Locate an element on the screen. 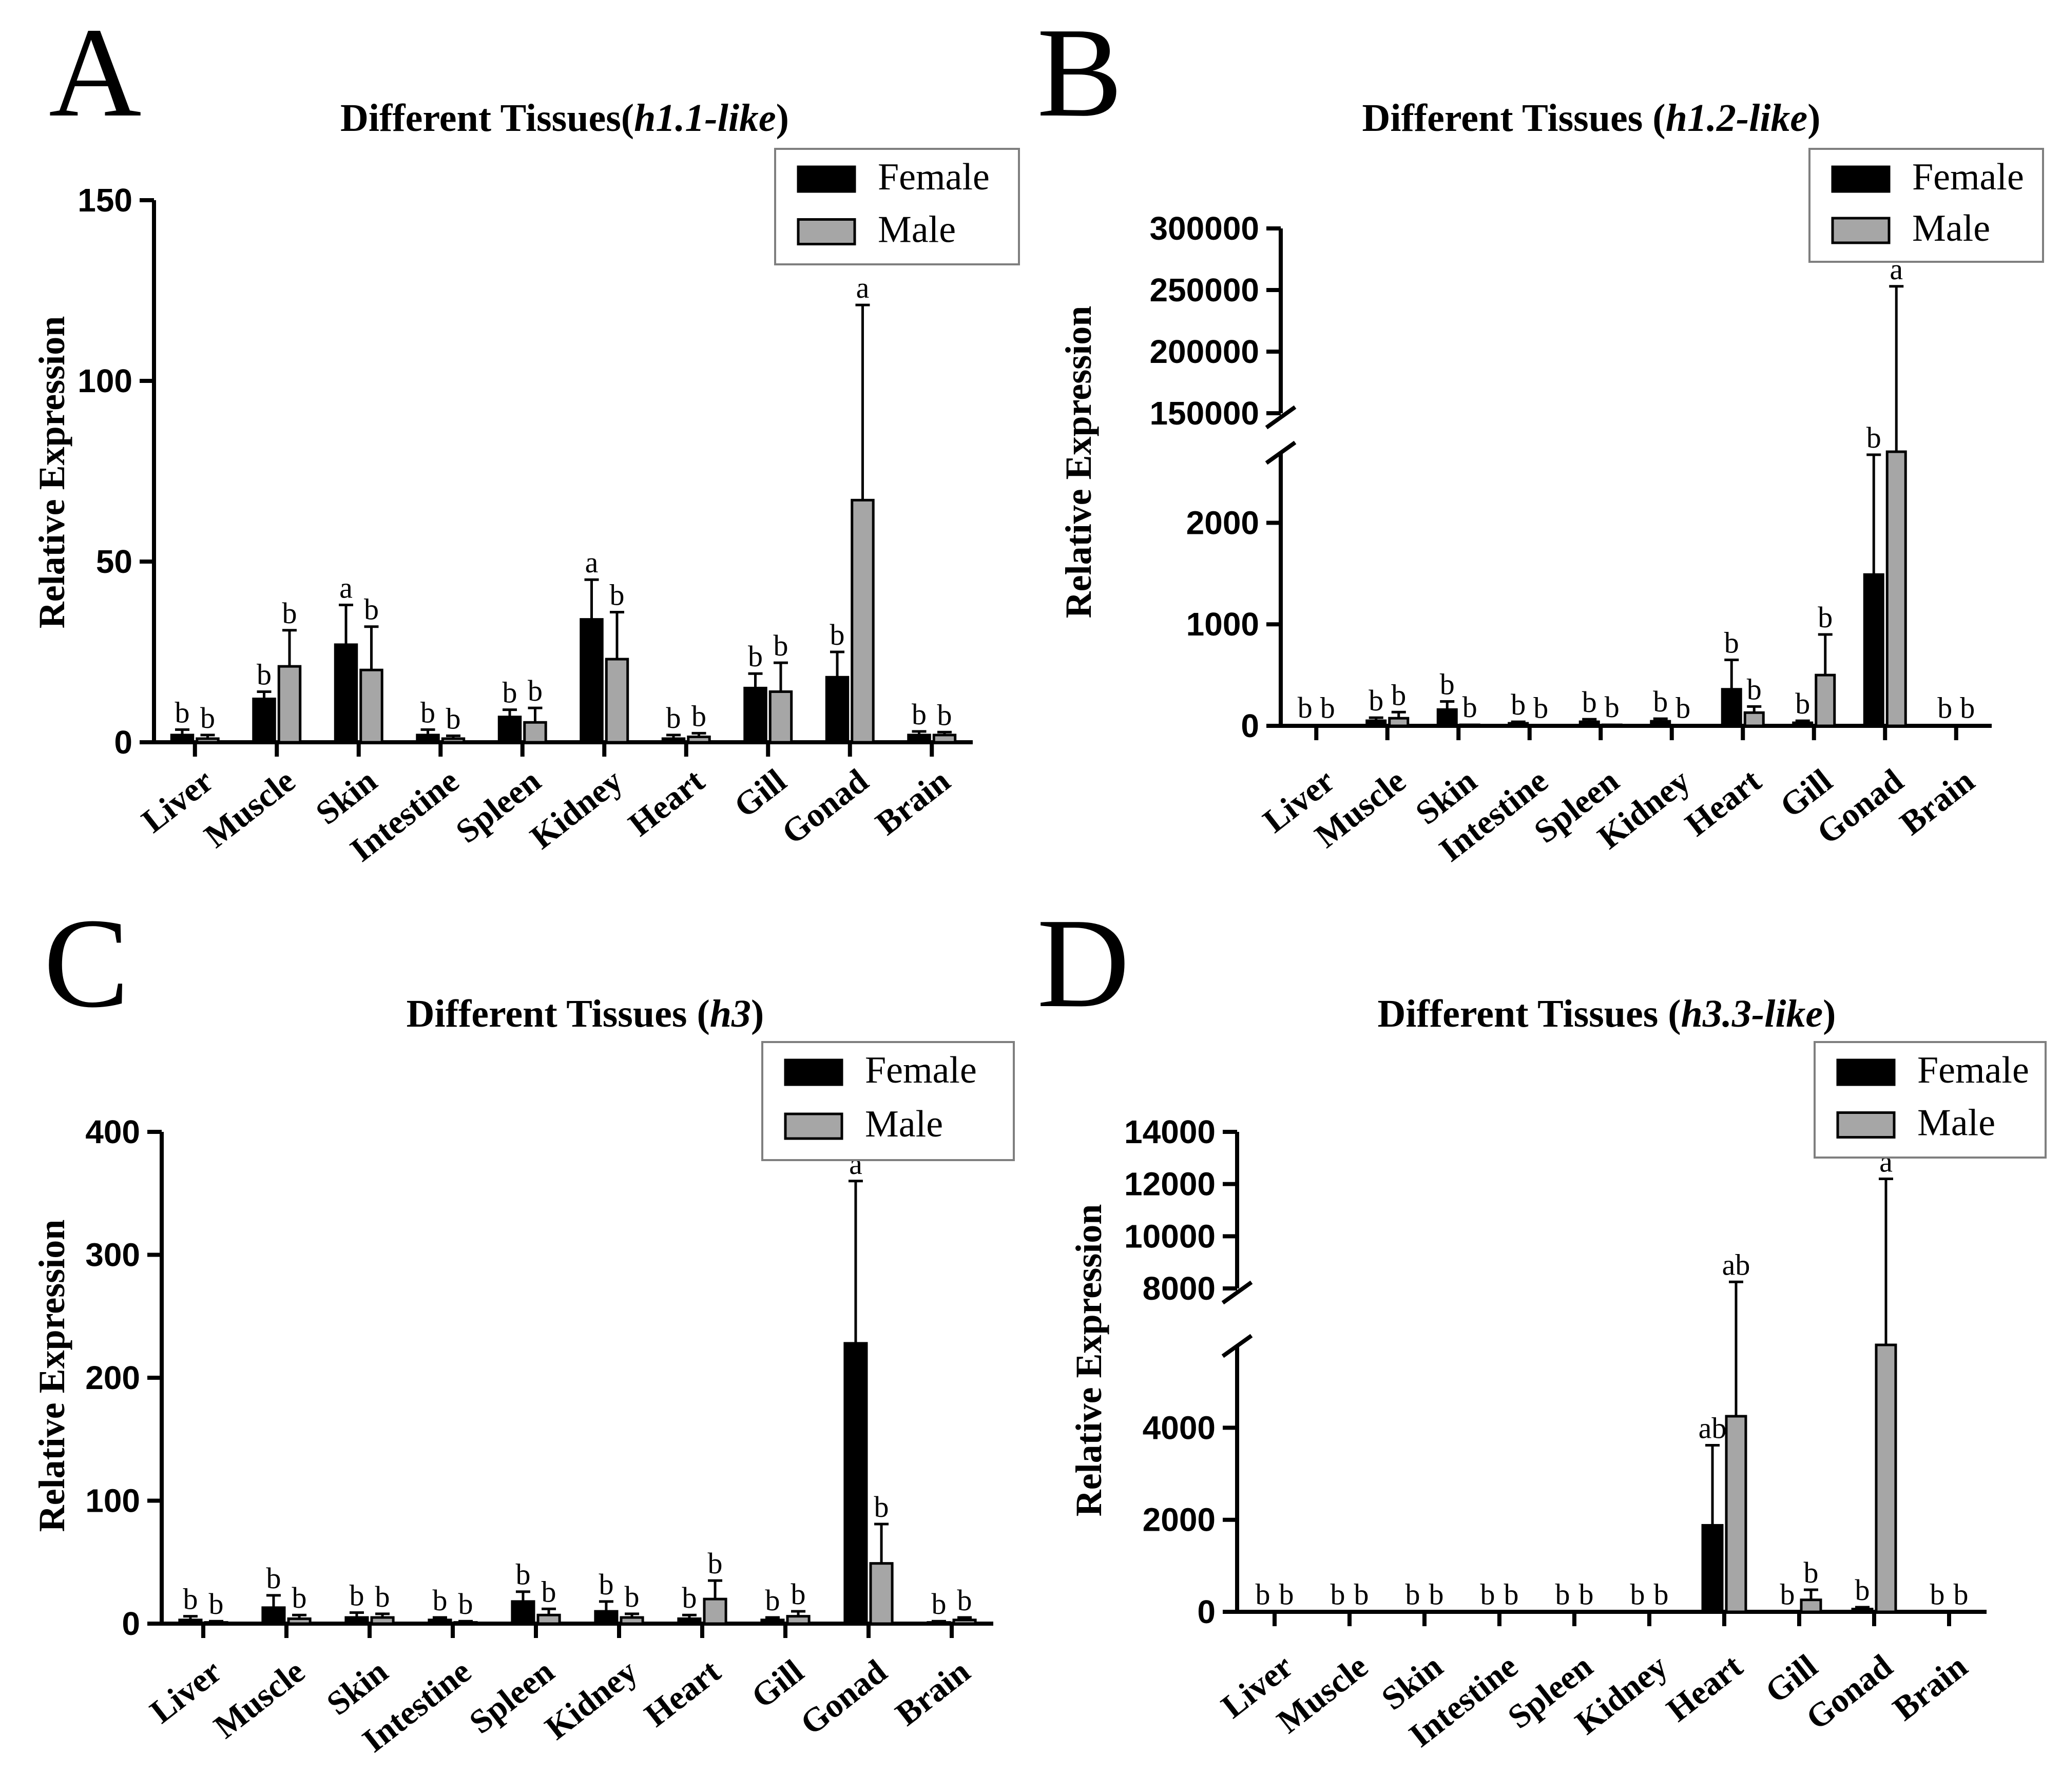 The image size is (2061, 1792). category-label: Muscle is located at coordinates (250, 809).